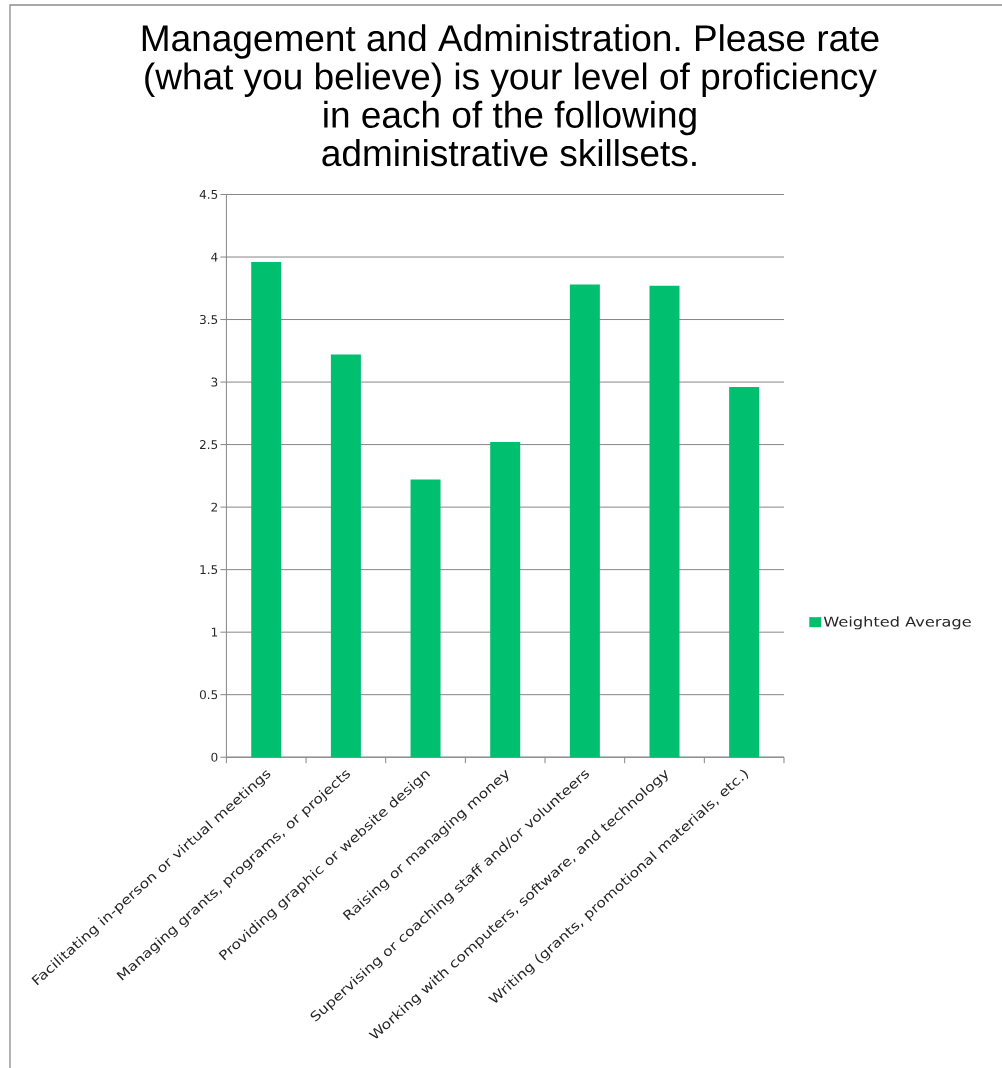 This screenshot has width=1002, height=1068. What do you see at coordinates (214, 757) in the screenshot?
I see `y-tick-label: 0` at bounding box center [214, 757].